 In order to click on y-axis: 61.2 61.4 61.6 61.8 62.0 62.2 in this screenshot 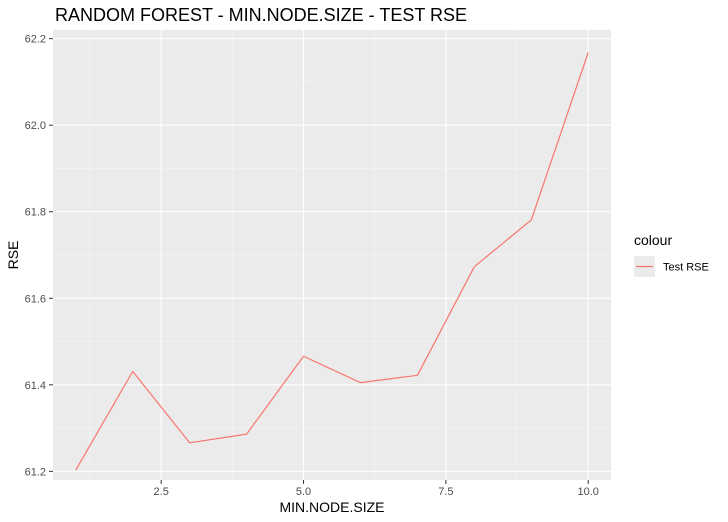, I will do `click(39, 256)`.